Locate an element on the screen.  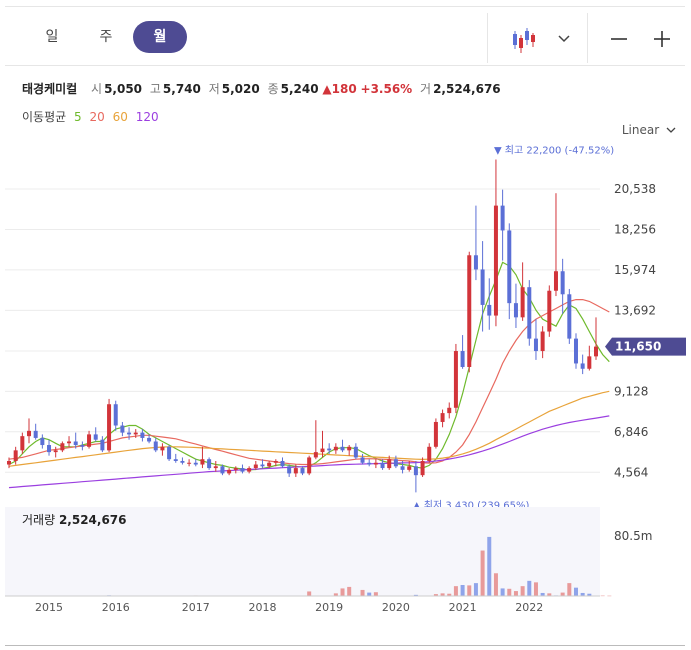
ma-20: 20 is located at coordinates (97, 117).